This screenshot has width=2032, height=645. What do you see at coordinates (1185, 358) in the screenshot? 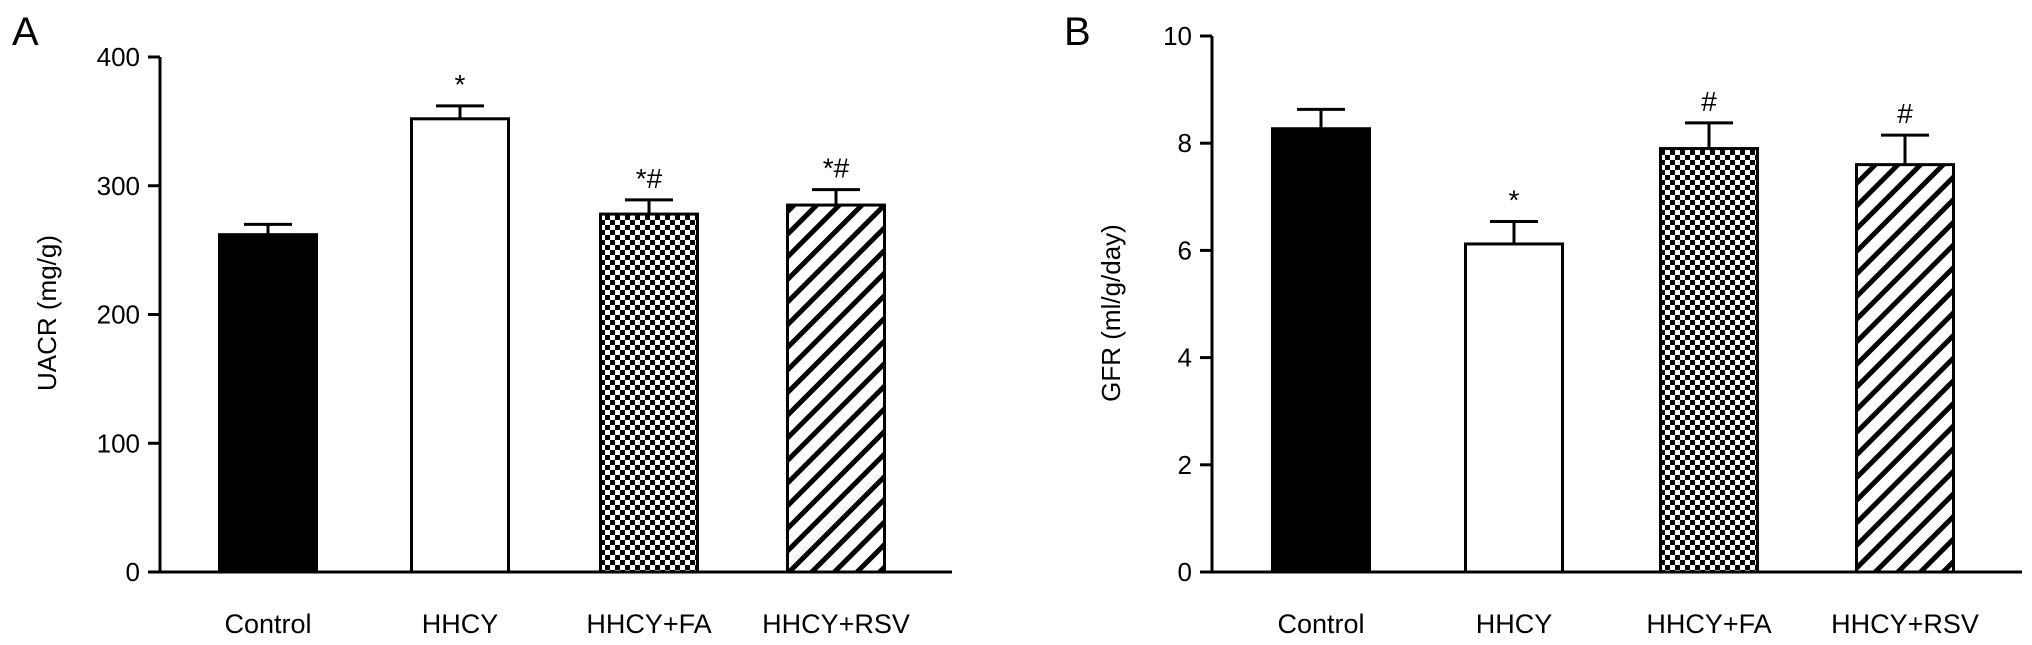
I see `y-tick-label: 4` at bounding box center [1185, 358].